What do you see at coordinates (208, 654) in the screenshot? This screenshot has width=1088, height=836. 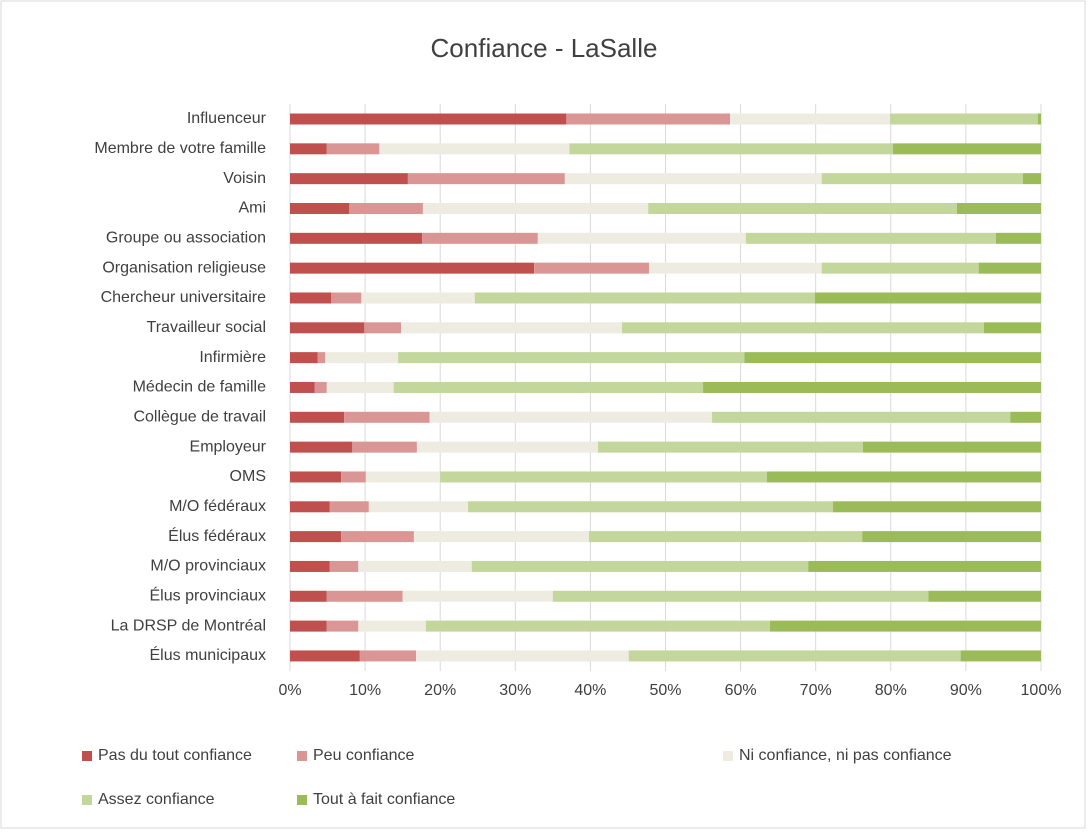 I see `y-tick-label: Élus municipaux` at bounding box center [208, 654].